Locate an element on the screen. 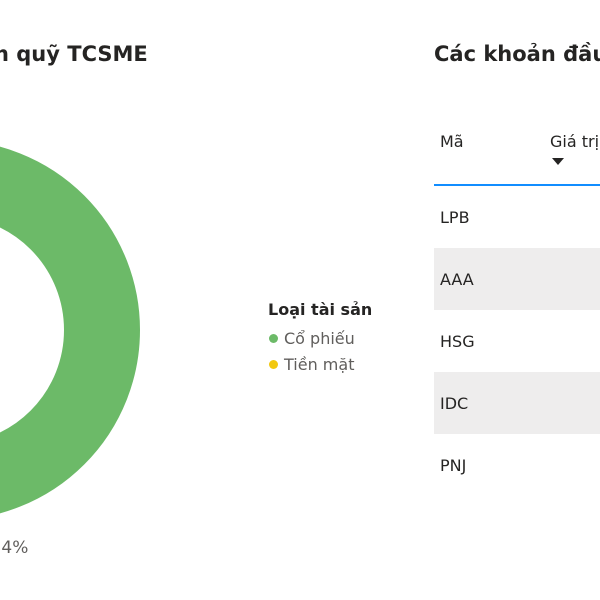  table-row: AAA is located at coordinates (517, 279).